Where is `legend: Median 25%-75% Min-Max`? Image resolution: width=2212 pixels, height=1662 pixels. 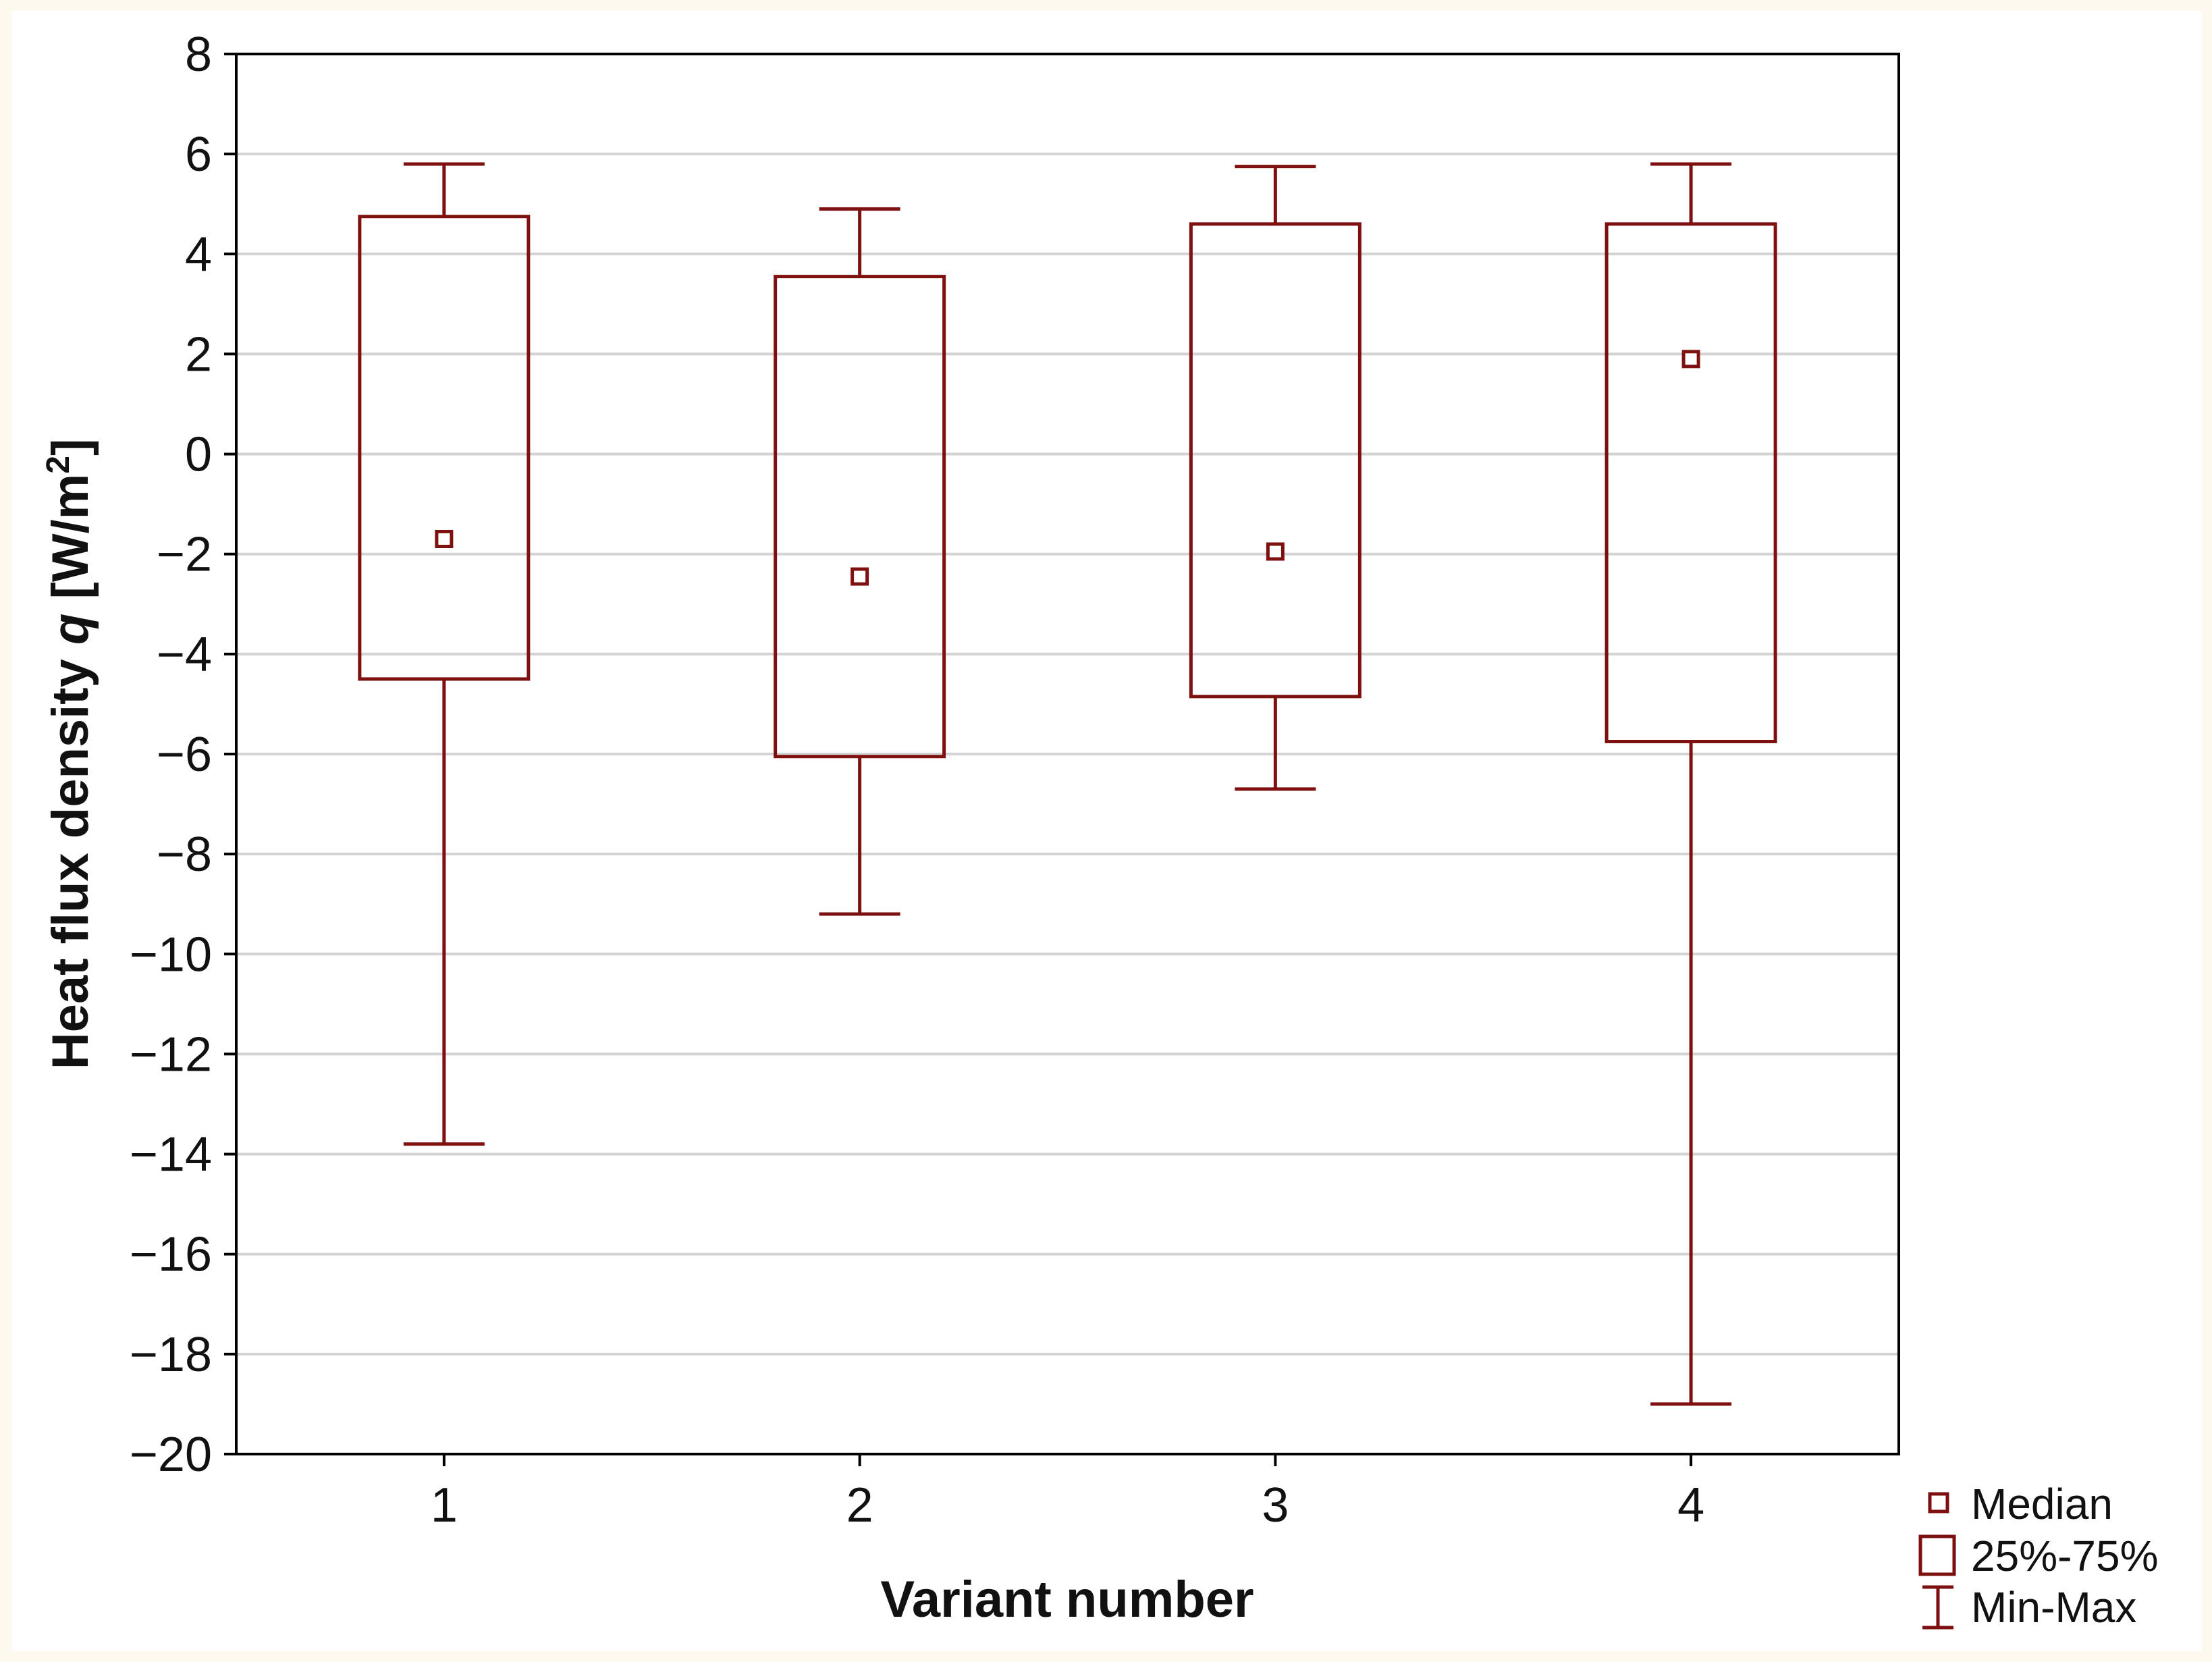 legend: Median 25%-75% Min-Max is located at coordinates (2038, 1556).